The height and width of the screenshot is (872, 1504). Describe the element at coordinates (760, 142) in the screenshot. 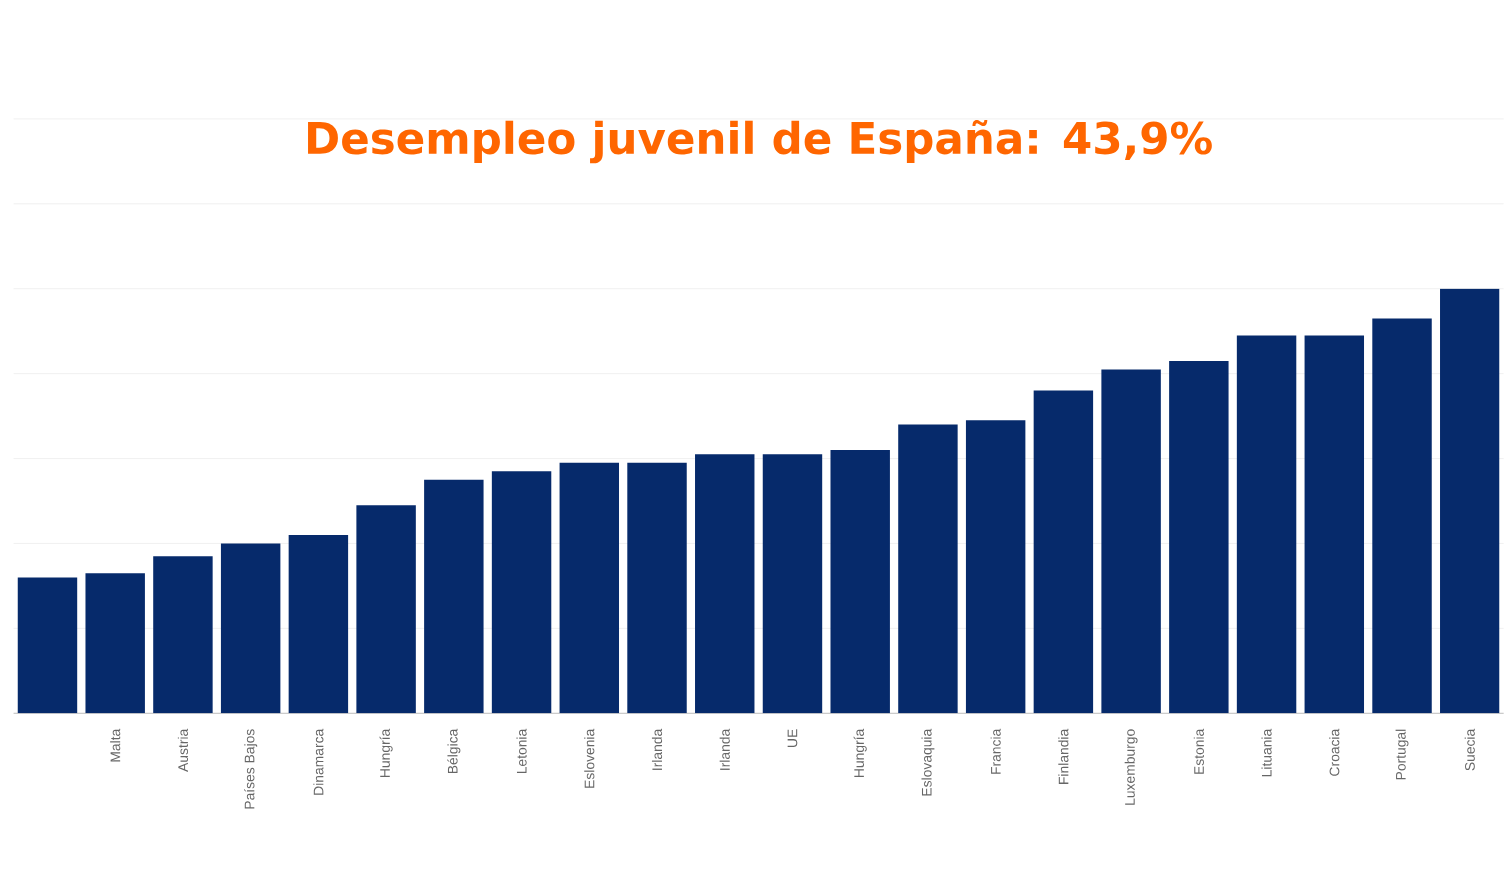

I see `chart-title: Desempleo juvenil de España: 43,9%` at that location.